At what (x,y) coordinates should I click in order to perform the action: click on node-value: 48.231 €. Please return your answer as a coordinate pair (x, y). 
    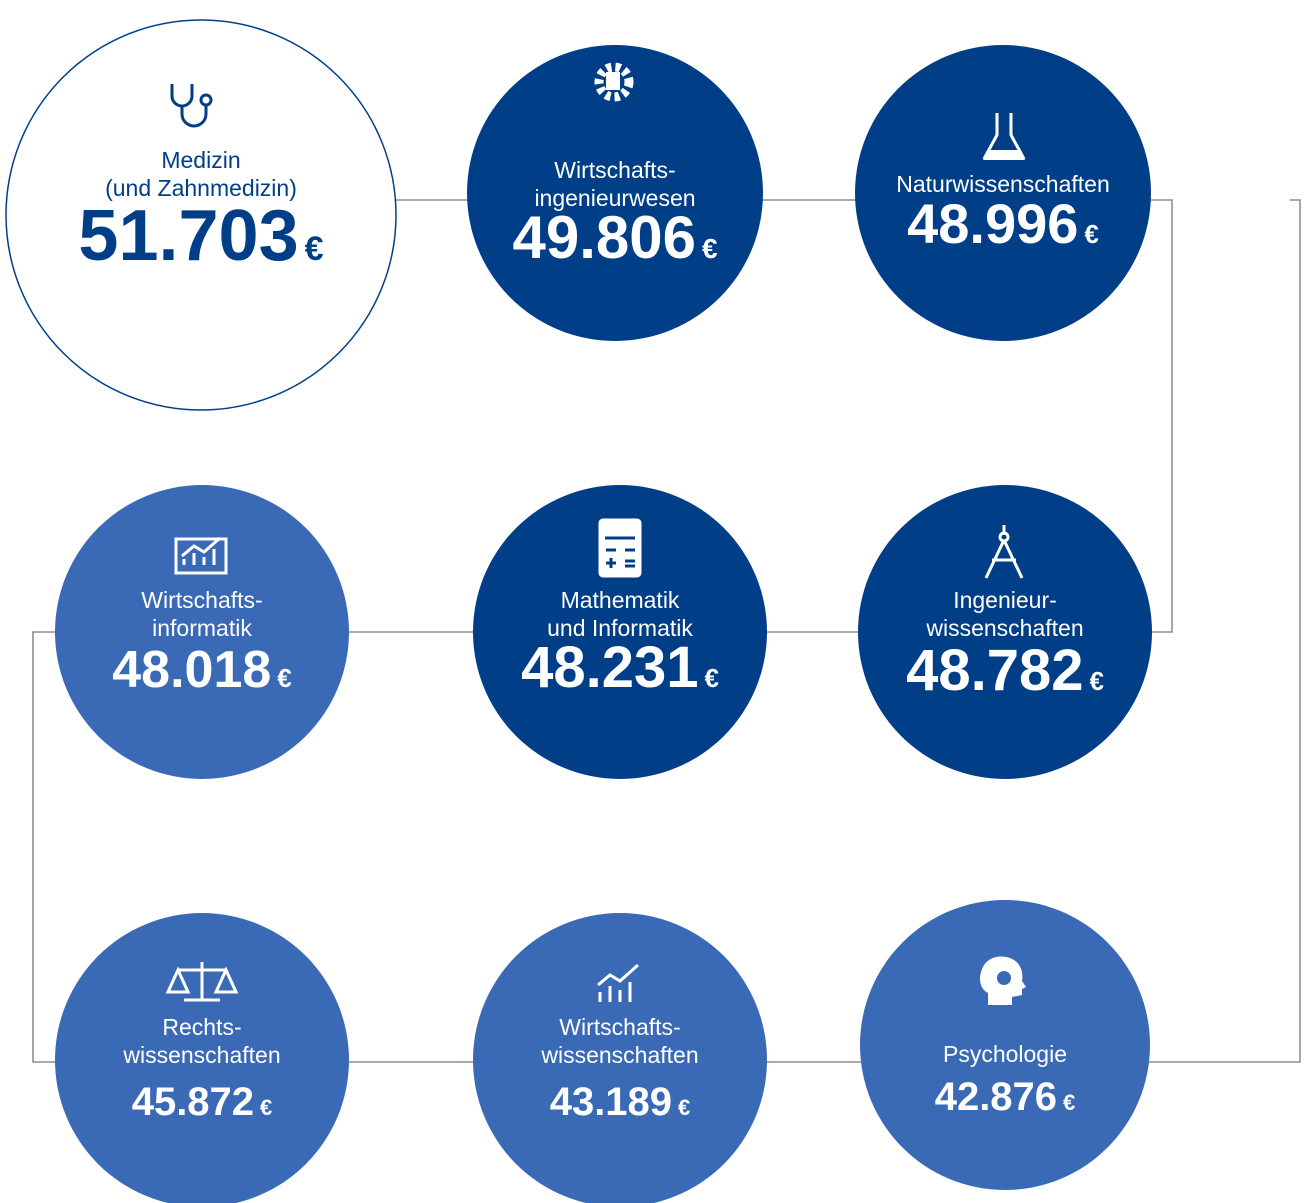
    Looking at the image, I should click on (620, 667).